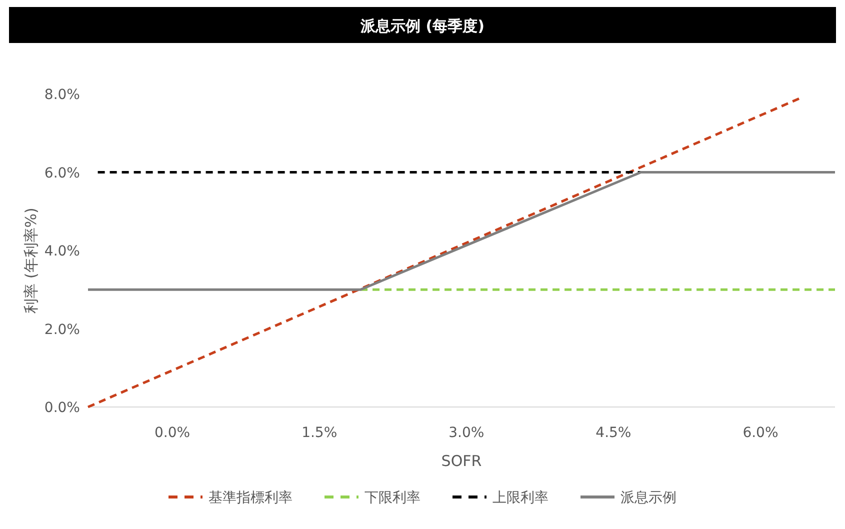  What do you see at coordinates (250, 498) in the screenshot?
I see `legend-label: 基準指標利率` at bounding box center [250, 498].